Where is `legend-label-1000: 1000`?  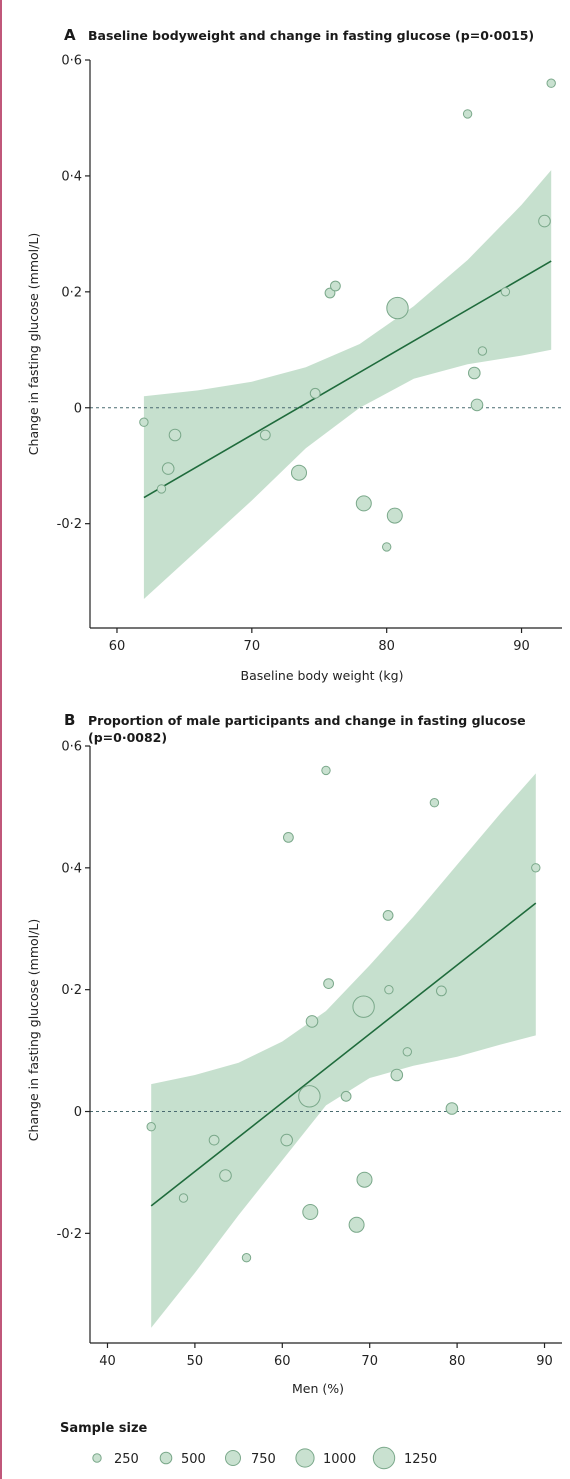
legend-label-1000: 1000 is located at coordinates (339, 1459).